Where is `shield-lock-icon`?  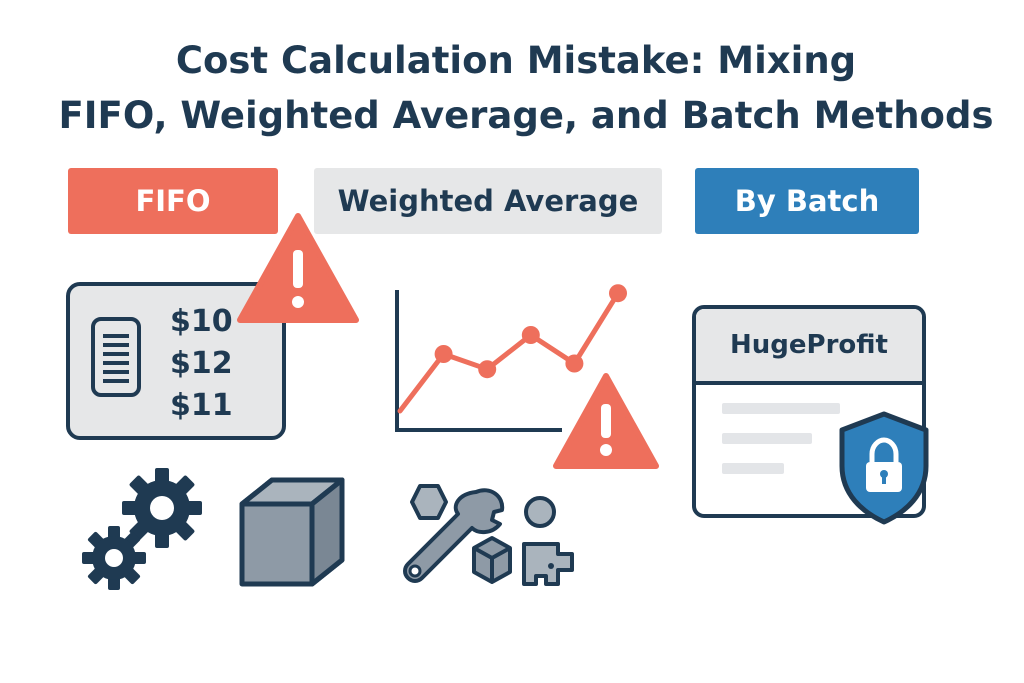
shield-lock-icon is located at coordinates (884, 468).